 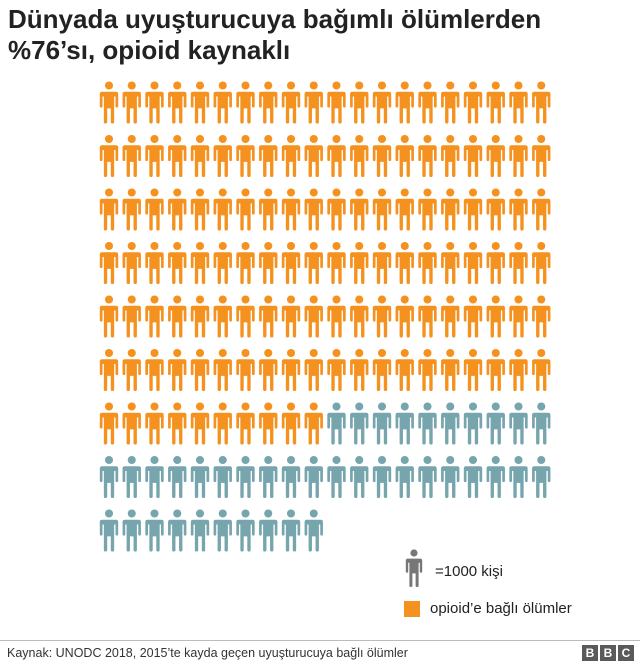 I want to click on bbc-logo: B B C, so click(x=608, y=653).